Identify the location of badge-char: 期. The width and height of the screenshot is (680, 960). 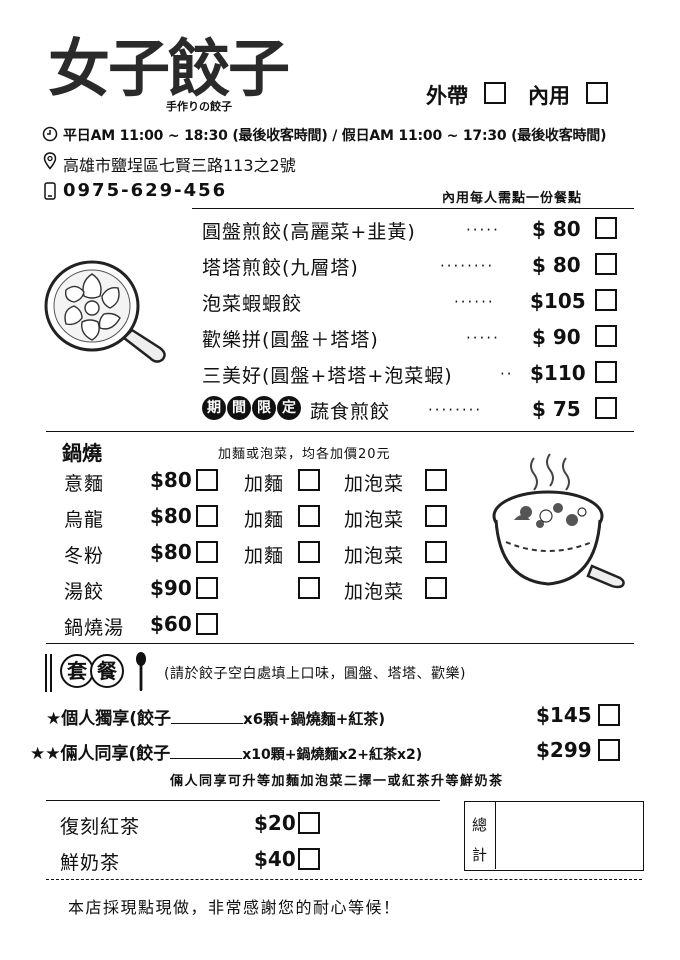
(214, 408).